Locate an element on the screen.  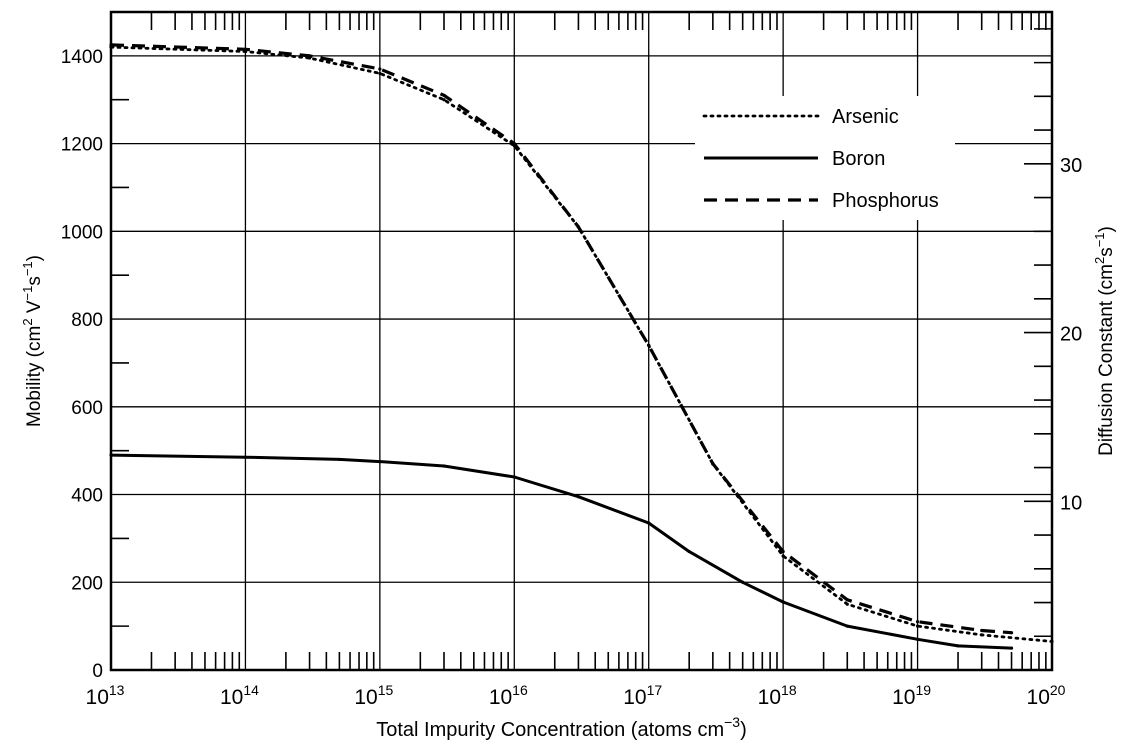
x-tick-label: 1015 is located at coordinates (373, 695).